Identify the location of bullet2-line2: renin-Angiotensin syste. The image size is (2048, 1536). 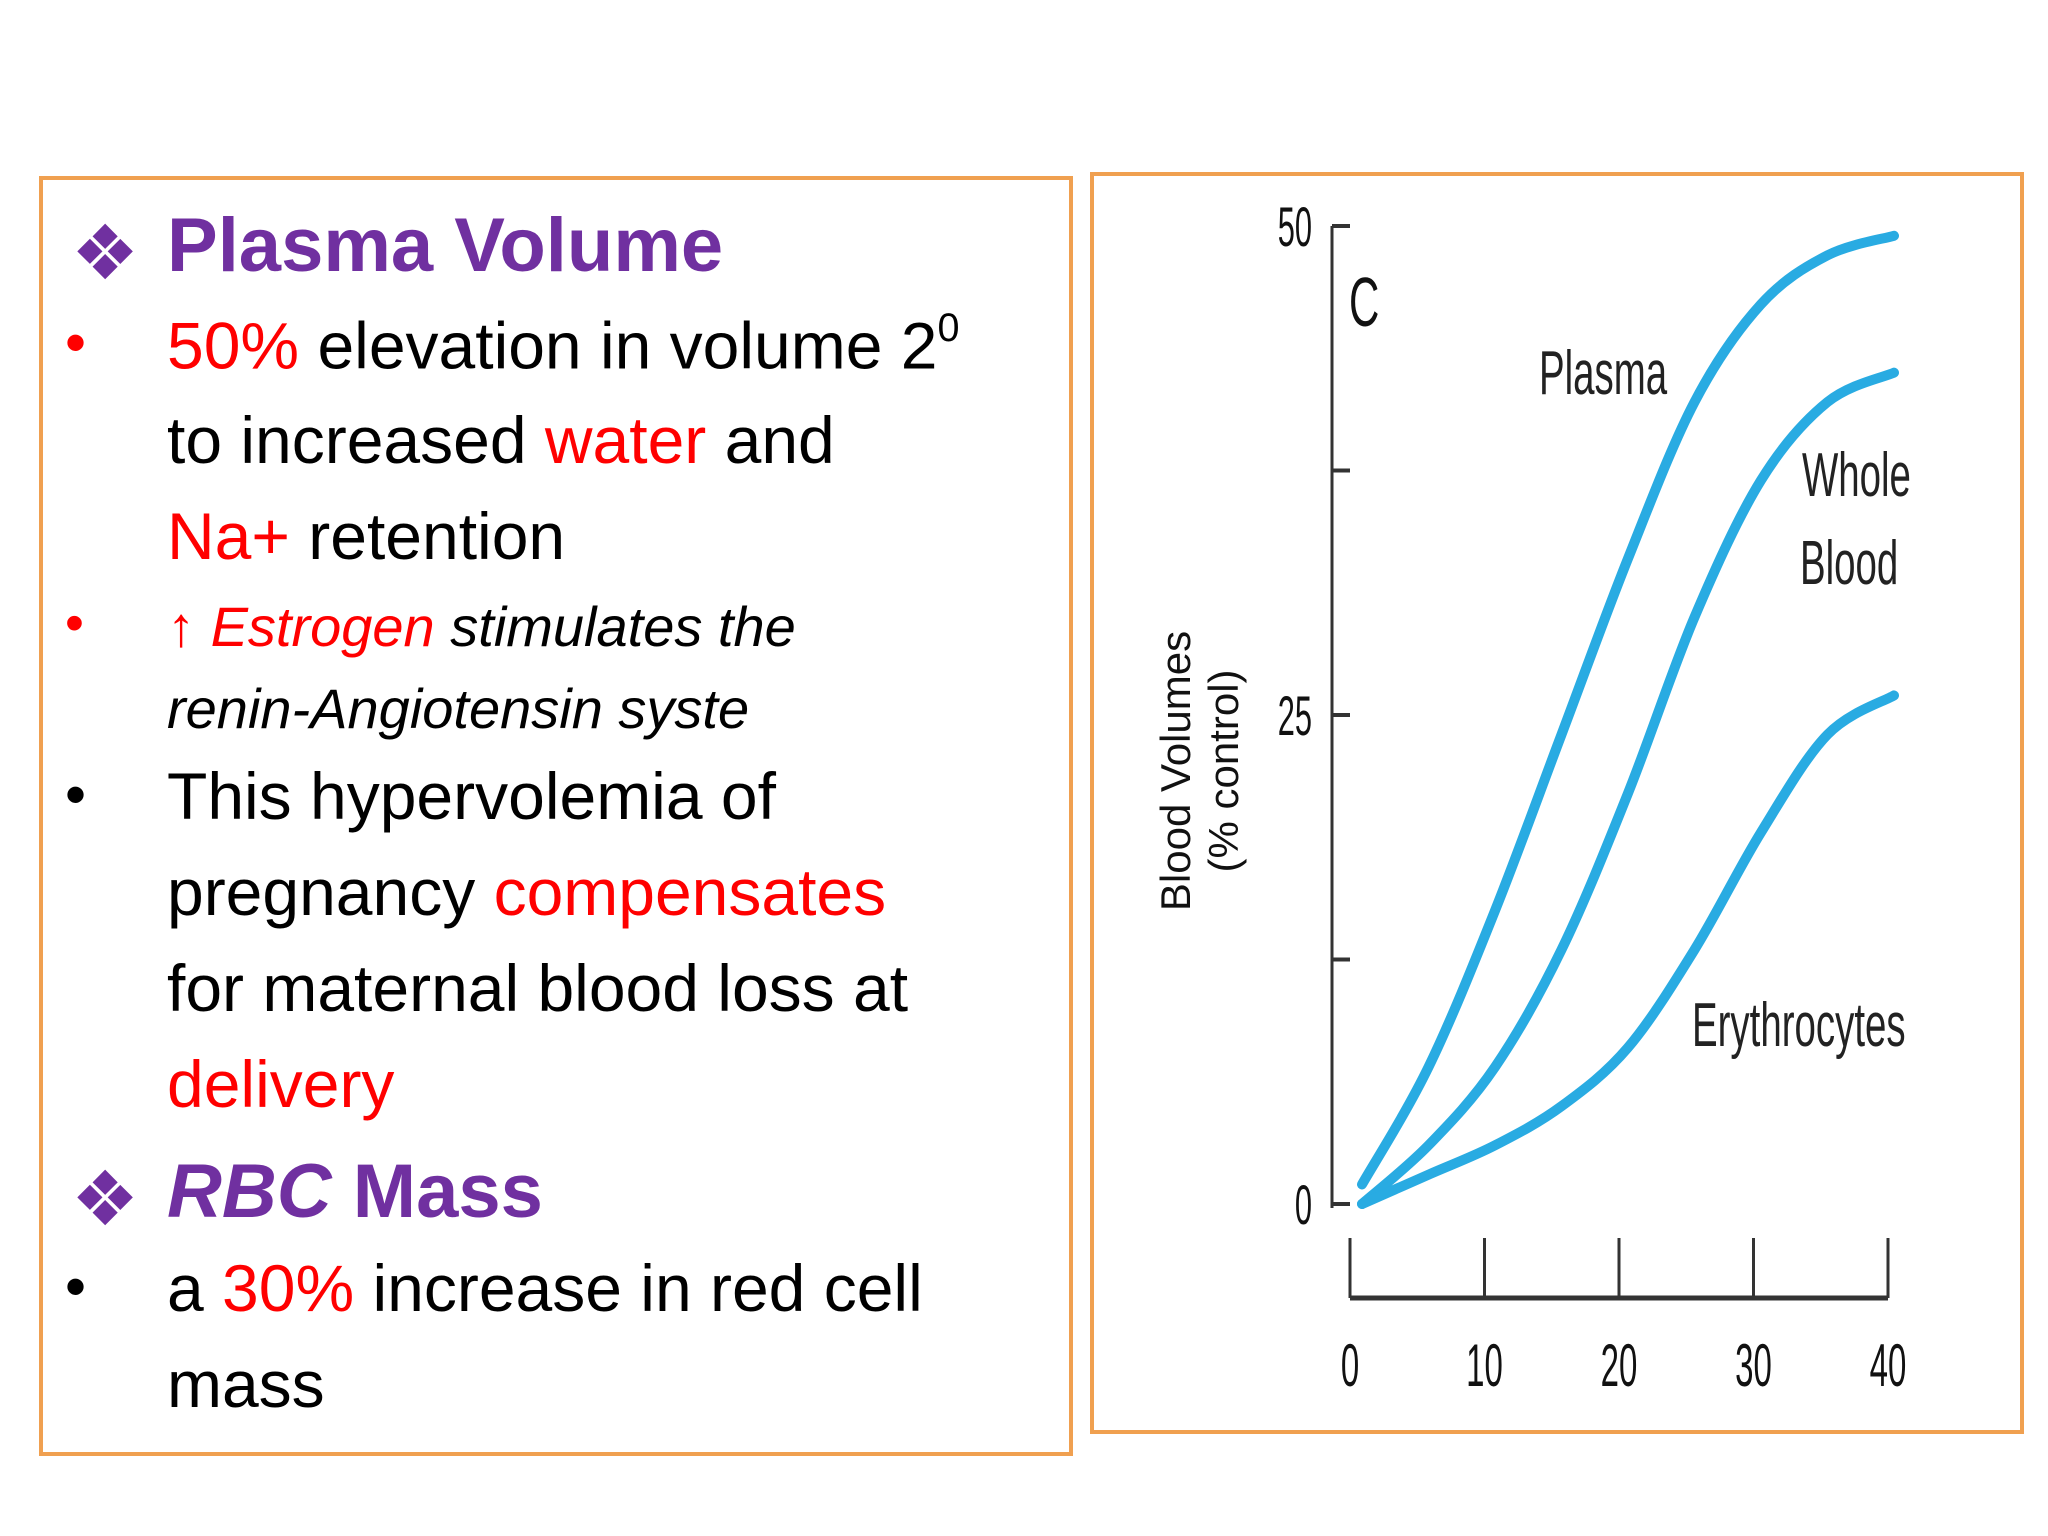
(458, 708).